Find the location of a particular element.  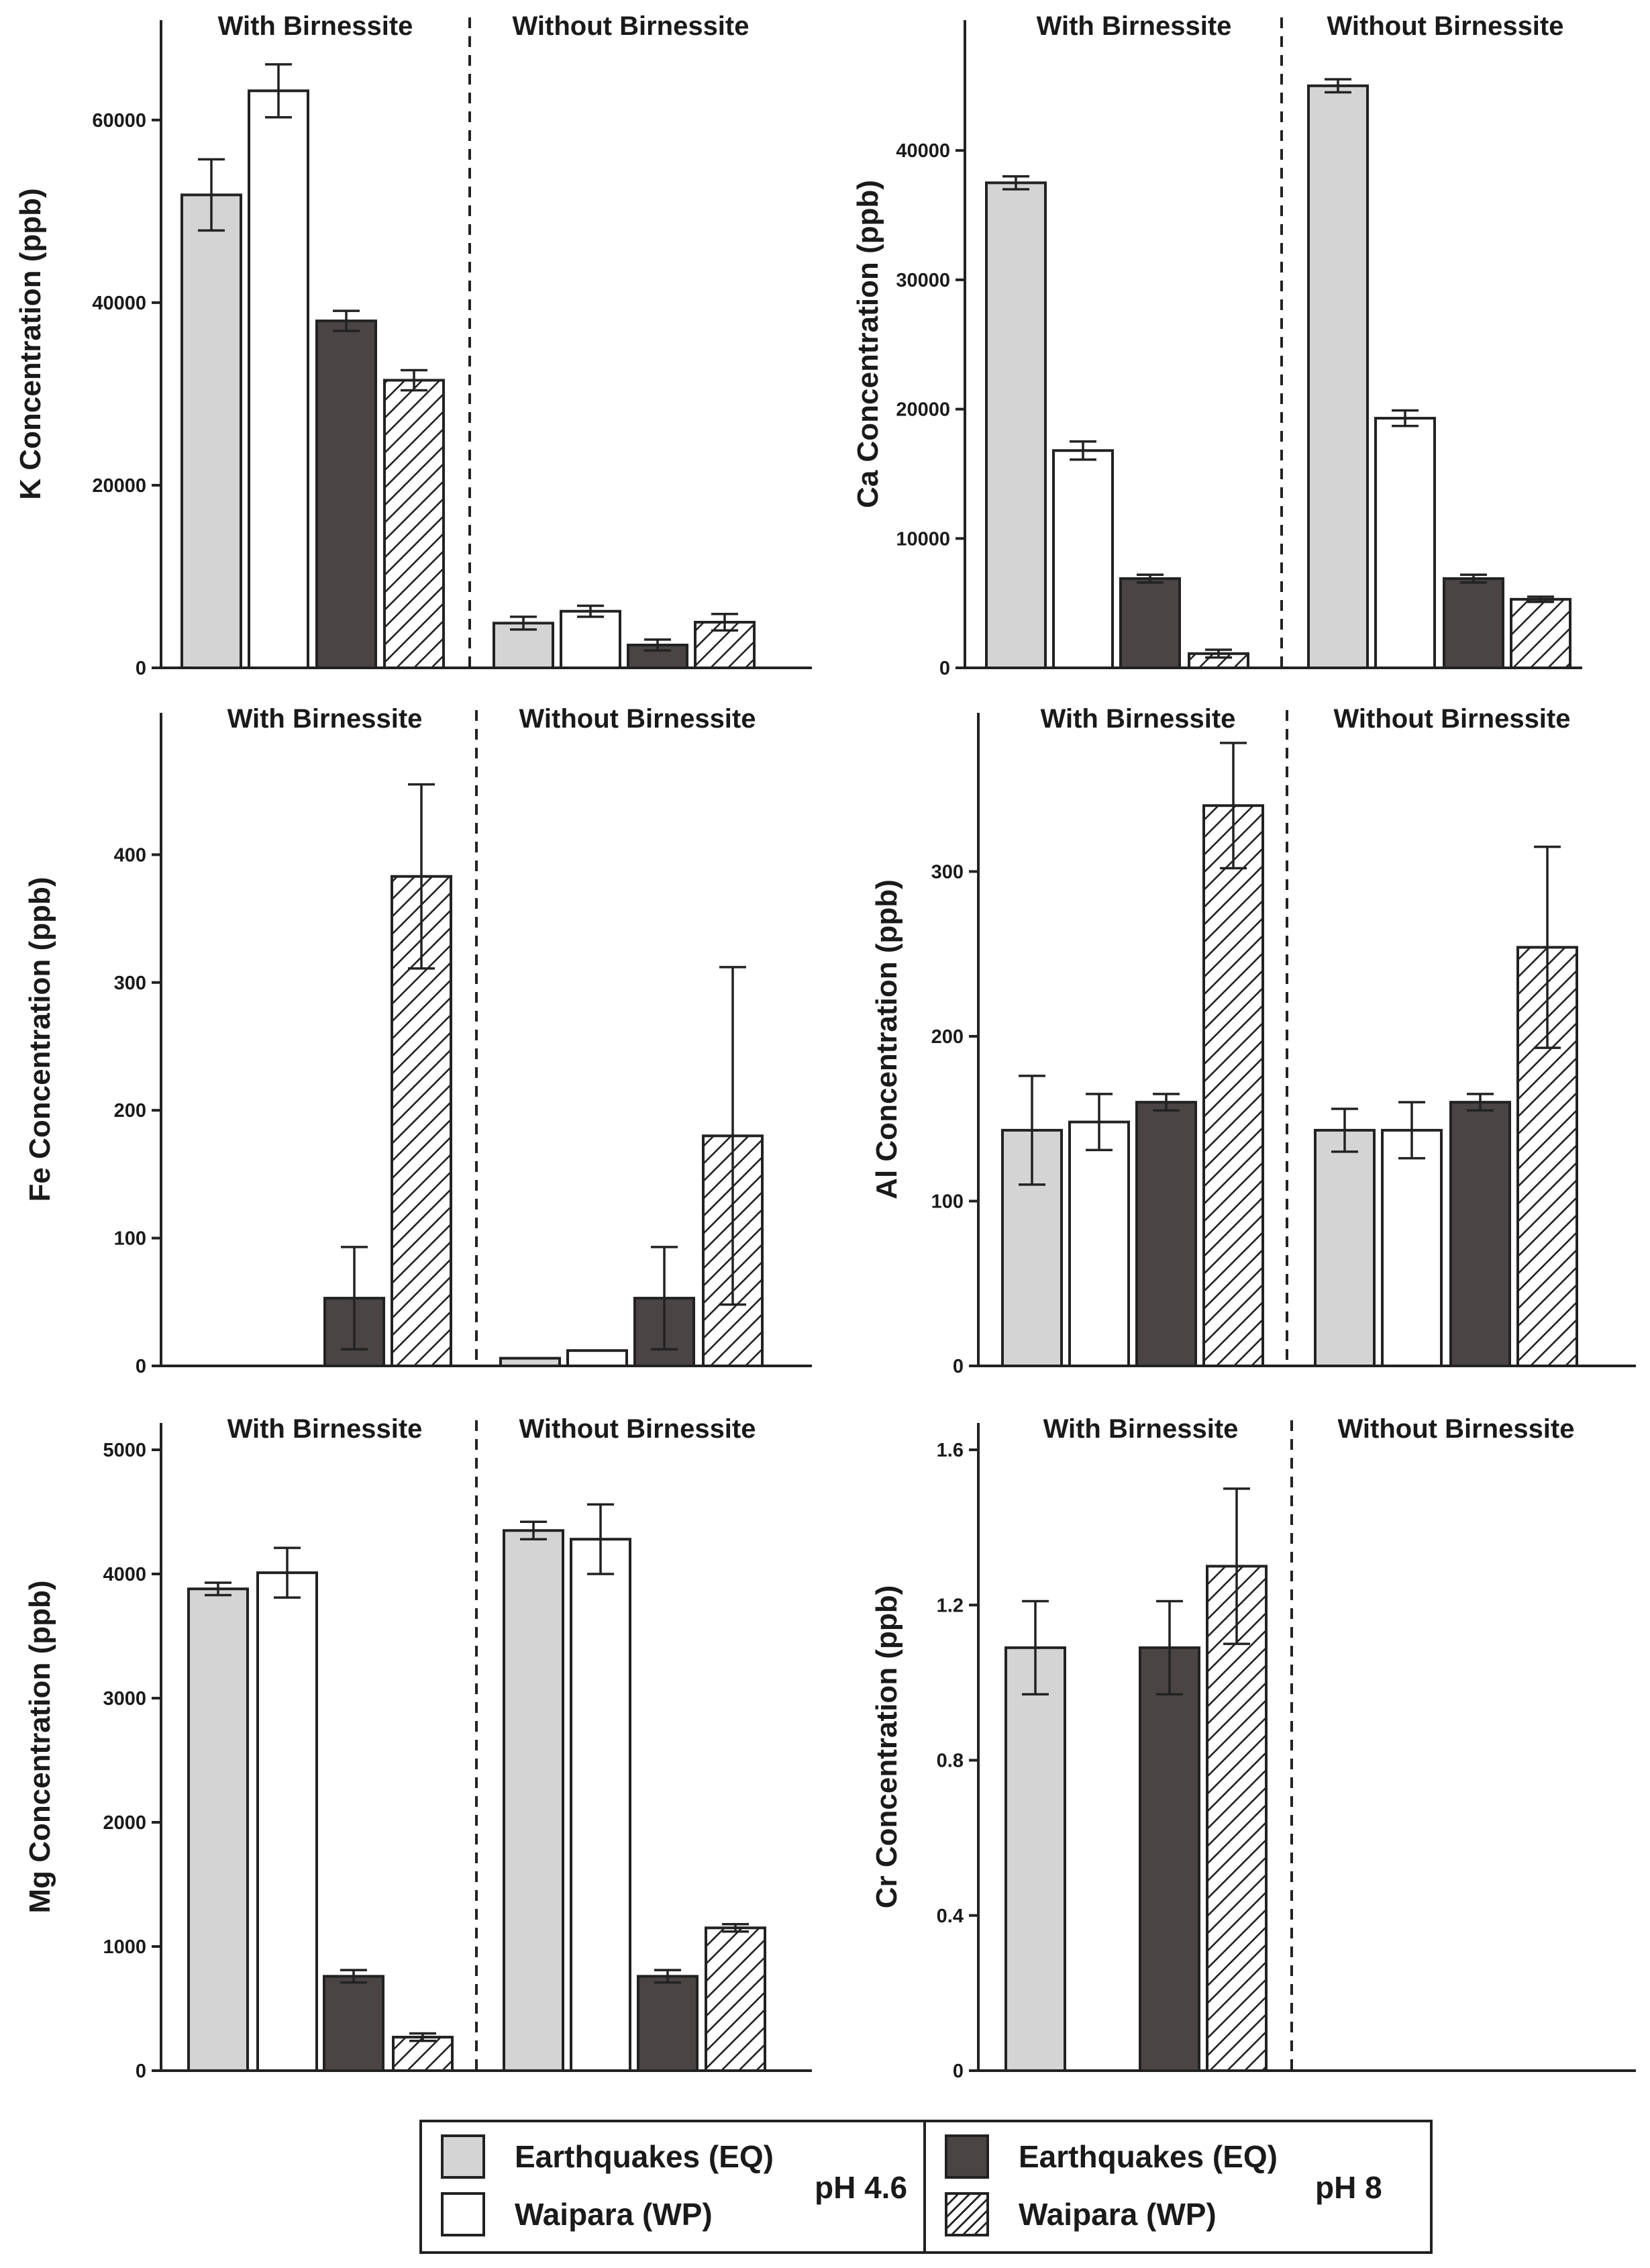

y-tick-label: 30000 is located at coordinates (923, 280).